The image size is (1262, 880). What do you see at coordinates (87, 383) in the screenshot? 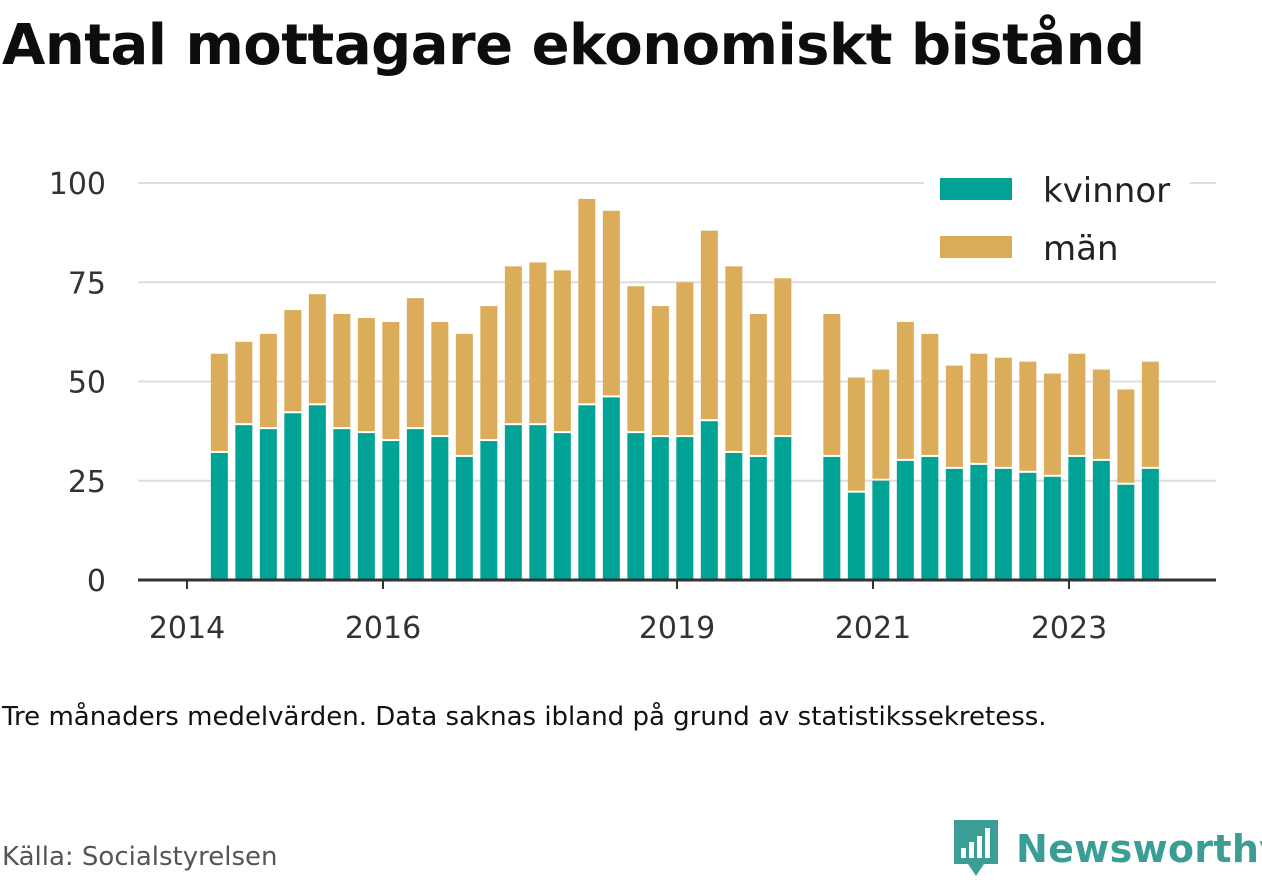
I see `y-tick-label-50: 50` at bounding box center [87, 383].